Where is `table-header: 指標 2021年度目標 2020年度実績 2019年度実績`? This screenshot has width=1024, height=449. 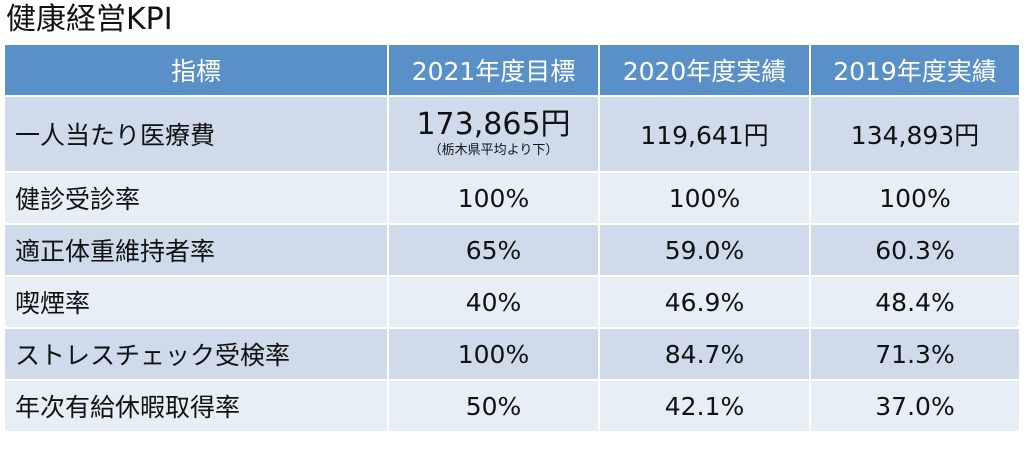
table-header: 指標 2021年度目標 2020年度実績 2019年度実績 is located at coordinates (512, 70).